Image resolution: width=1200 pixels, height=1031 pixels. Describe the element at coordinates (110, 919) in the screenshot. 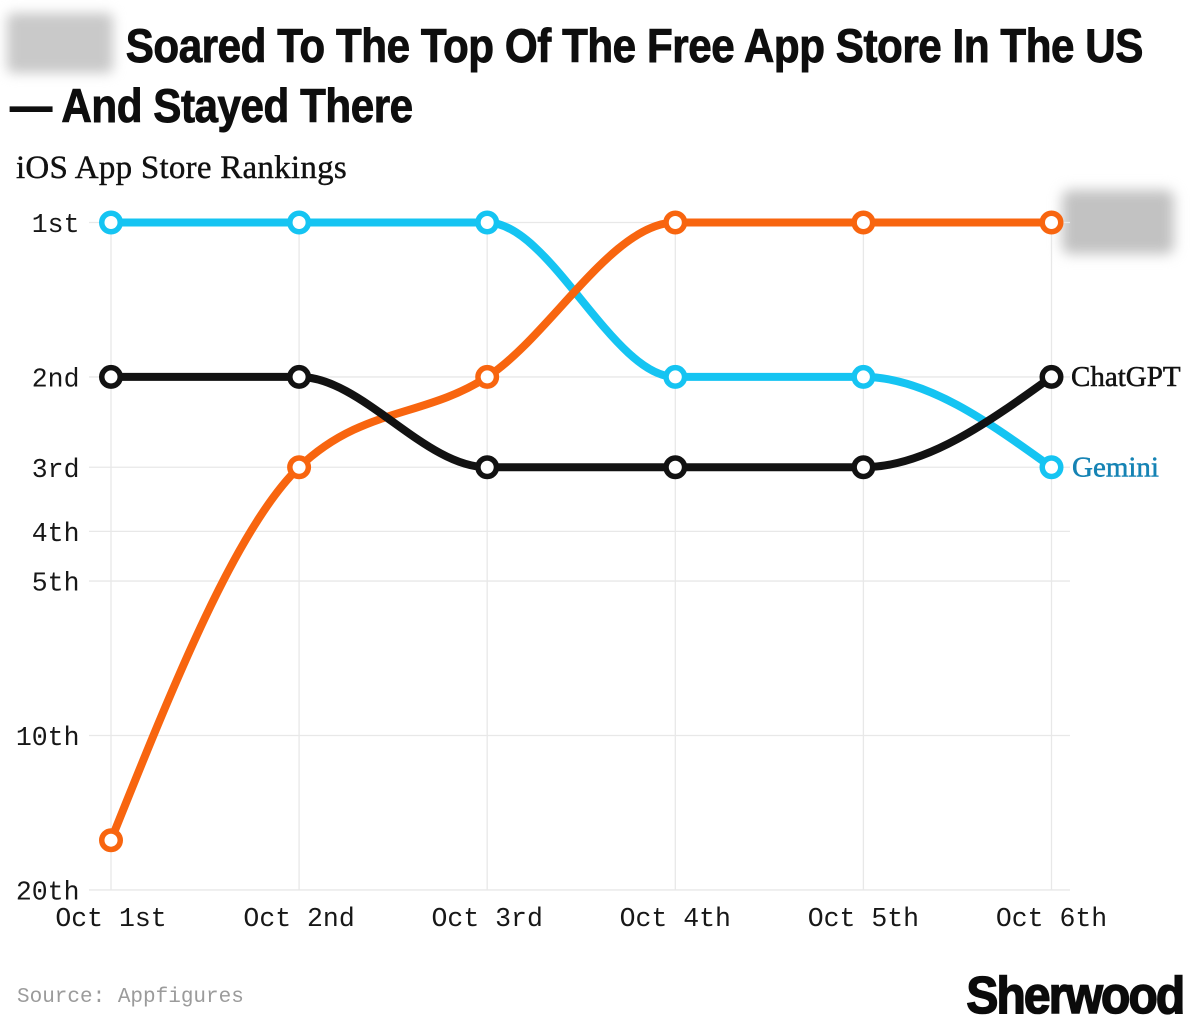

I see `svg-text: Oct 1st` at that location.